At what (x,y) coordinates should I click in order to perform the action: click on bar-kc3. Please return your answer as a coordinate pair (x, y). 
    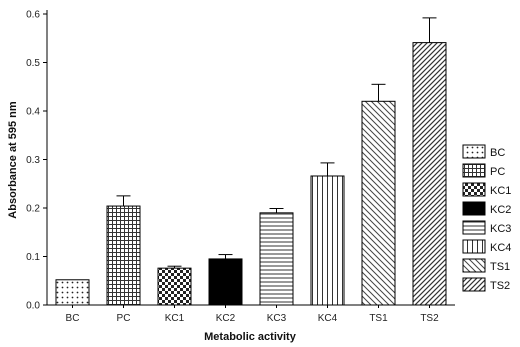
    Looking at the image, I should click on (276, 259).